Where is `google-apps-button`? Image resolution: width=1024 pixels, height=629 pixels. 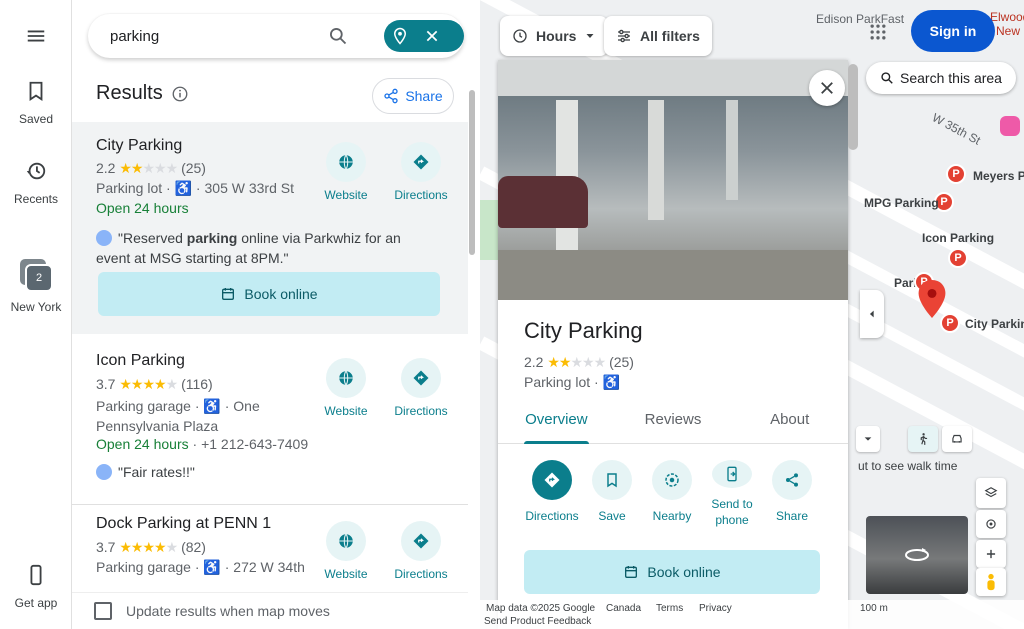 google-apps-button is located at coordinates (878, 32).